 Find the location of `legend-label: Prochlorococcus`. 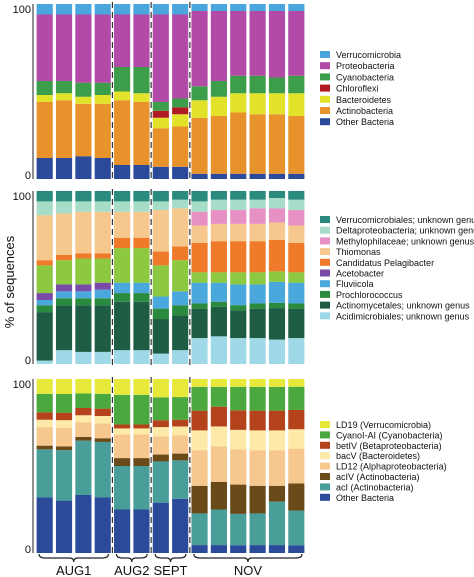

legend-label: Prochlorococcus is located at coordinates (369, 295).